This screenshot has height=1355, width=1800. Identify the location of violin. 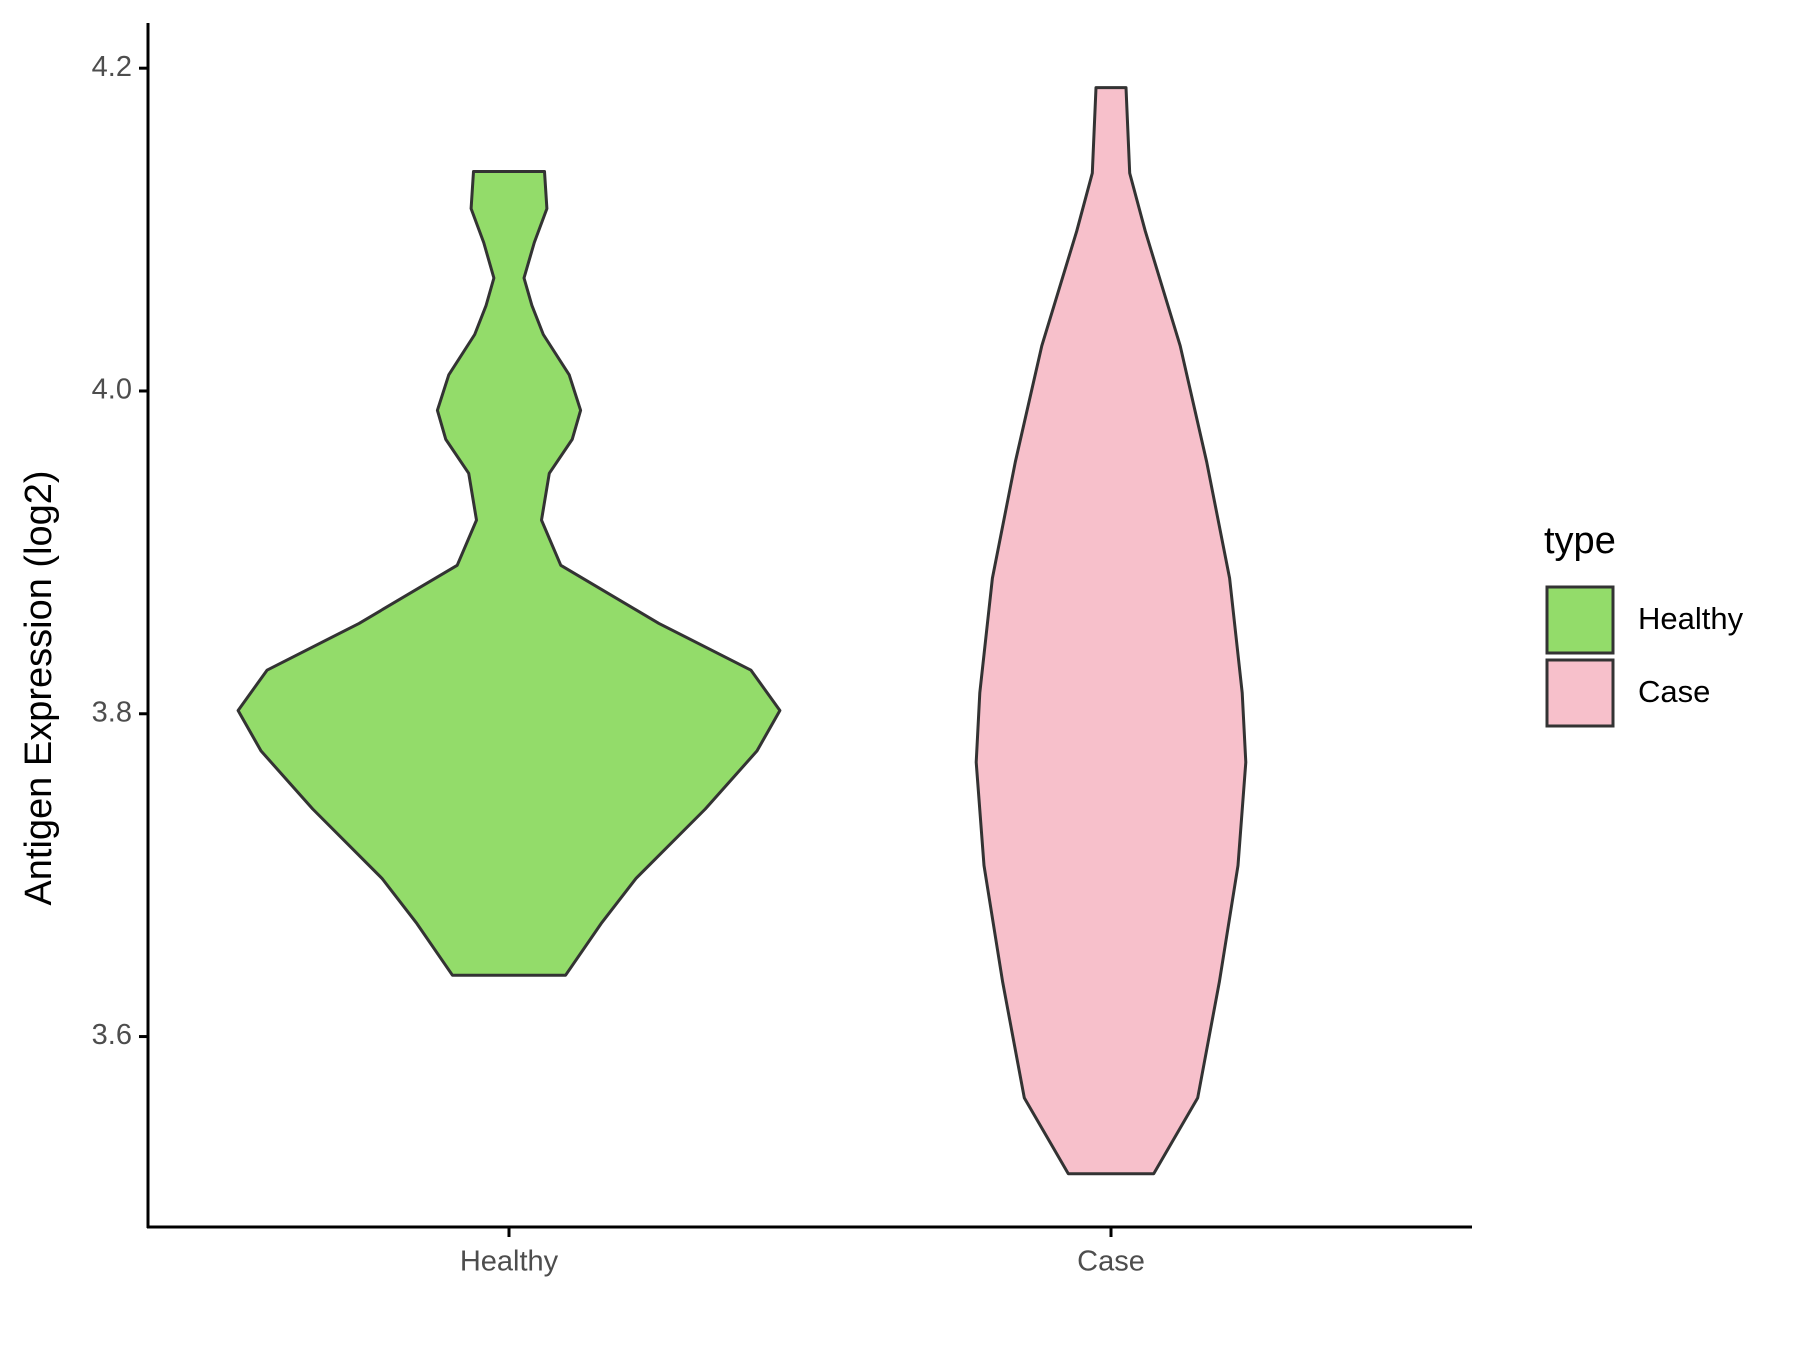
(1111, 631).